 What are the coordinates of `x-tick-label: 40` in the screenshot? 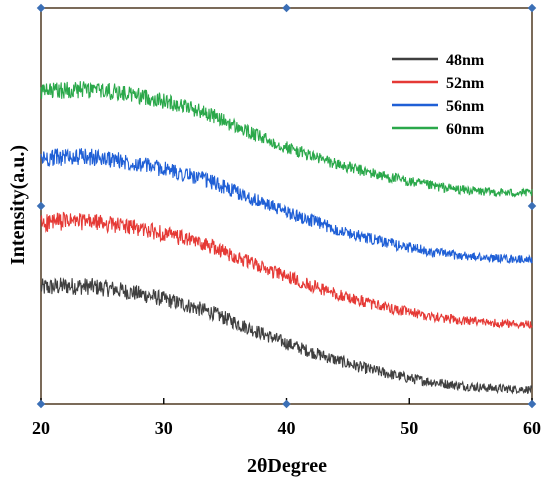 It's located at (287, 428).